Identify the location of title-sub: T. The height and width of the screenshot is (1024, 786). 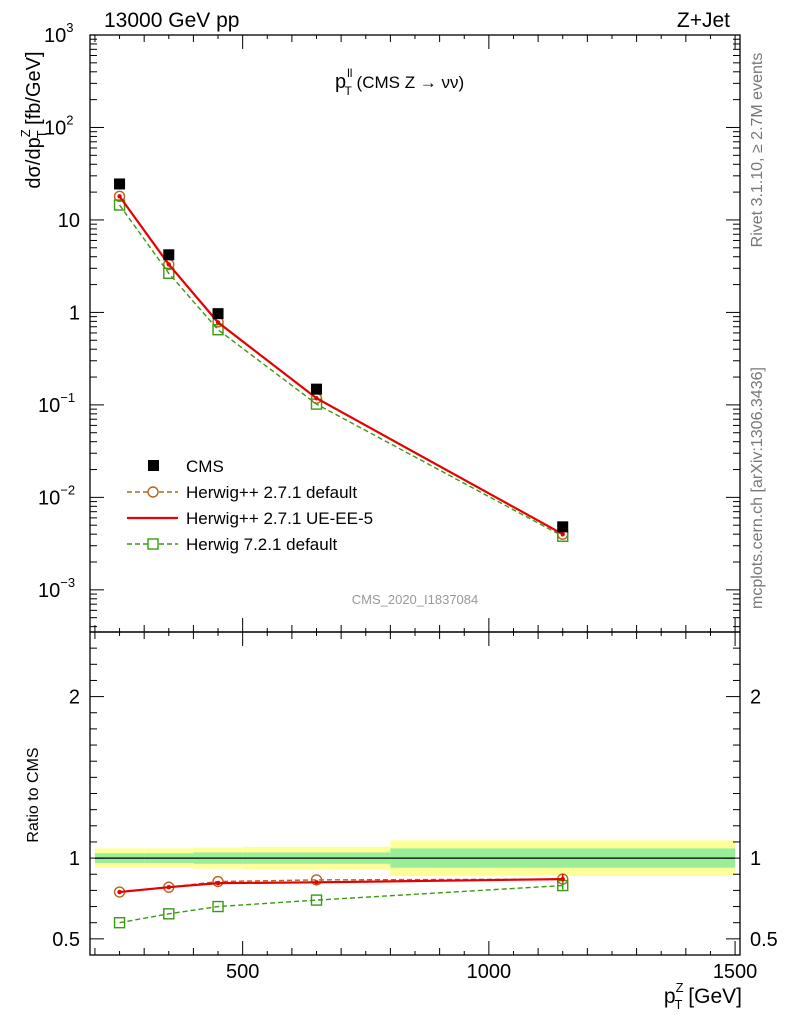
(348, 91).